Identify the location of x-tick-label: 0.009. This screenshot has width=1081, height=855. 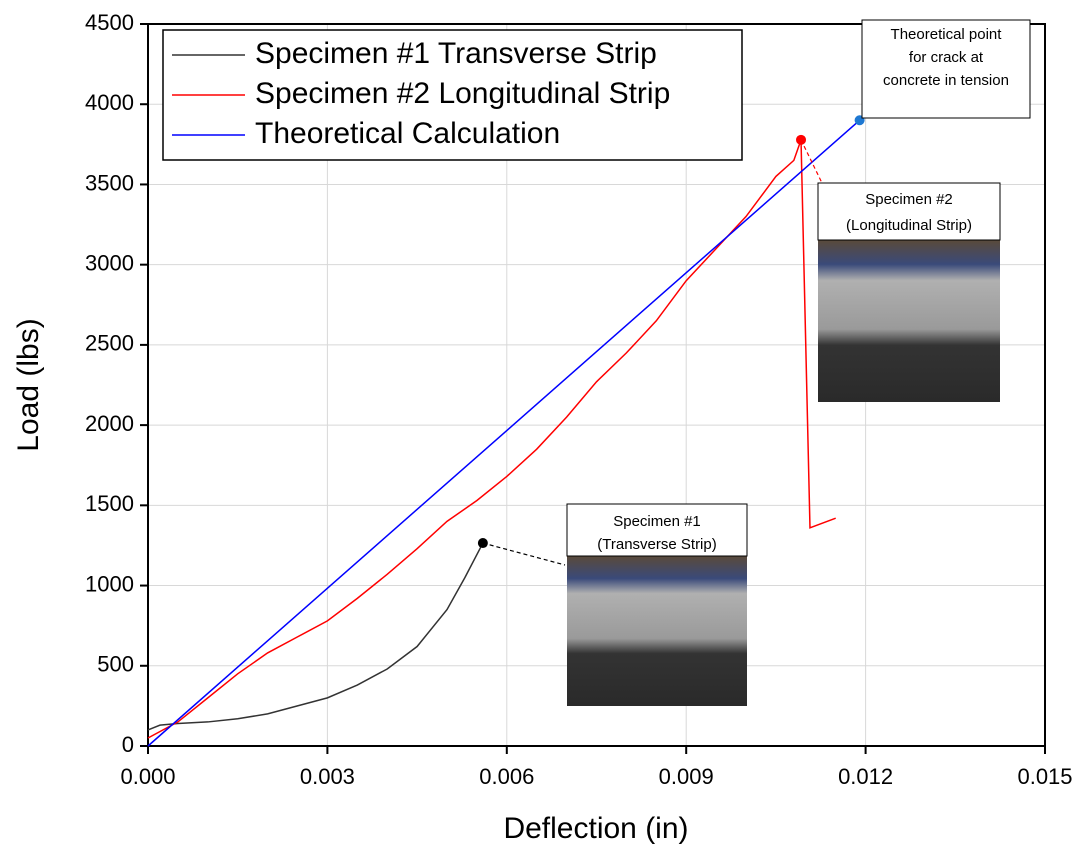
(686, 776).